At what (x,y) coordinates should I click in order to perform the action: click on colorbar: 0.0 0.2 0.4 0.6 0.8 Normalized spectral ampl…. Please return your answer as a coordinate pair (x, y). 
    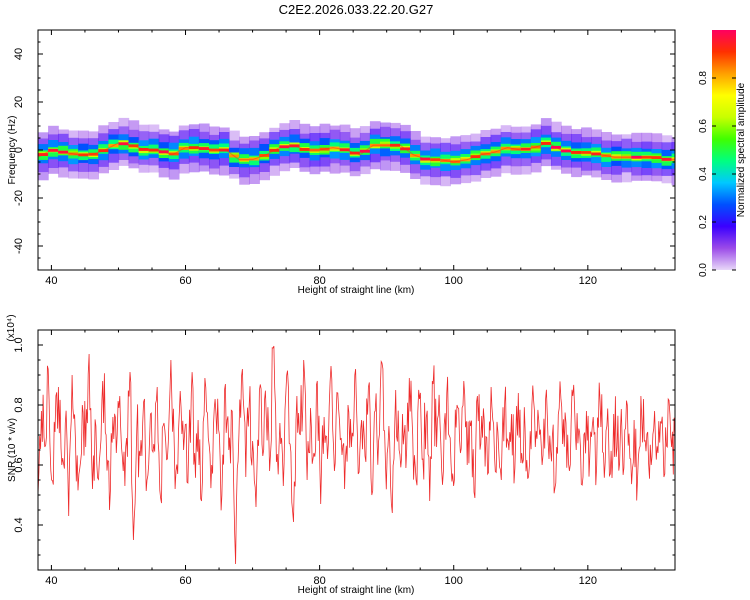
    Looking at the image, I should click on (722, 153).